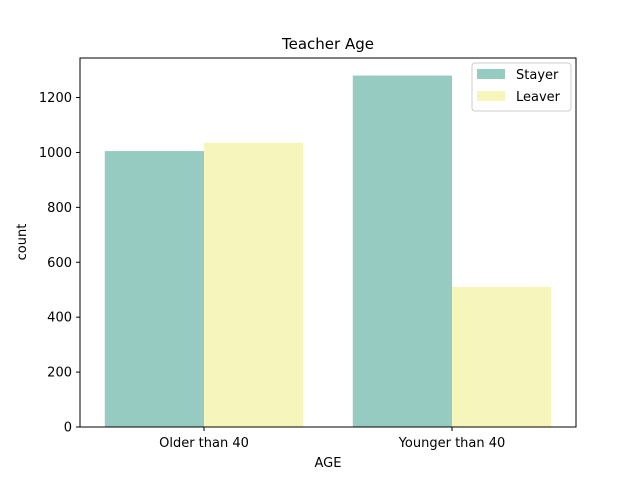  Describe the element at coordinates (538, 97) in the screenshot. I see `legend-label-leaver: Leaver` at that location.